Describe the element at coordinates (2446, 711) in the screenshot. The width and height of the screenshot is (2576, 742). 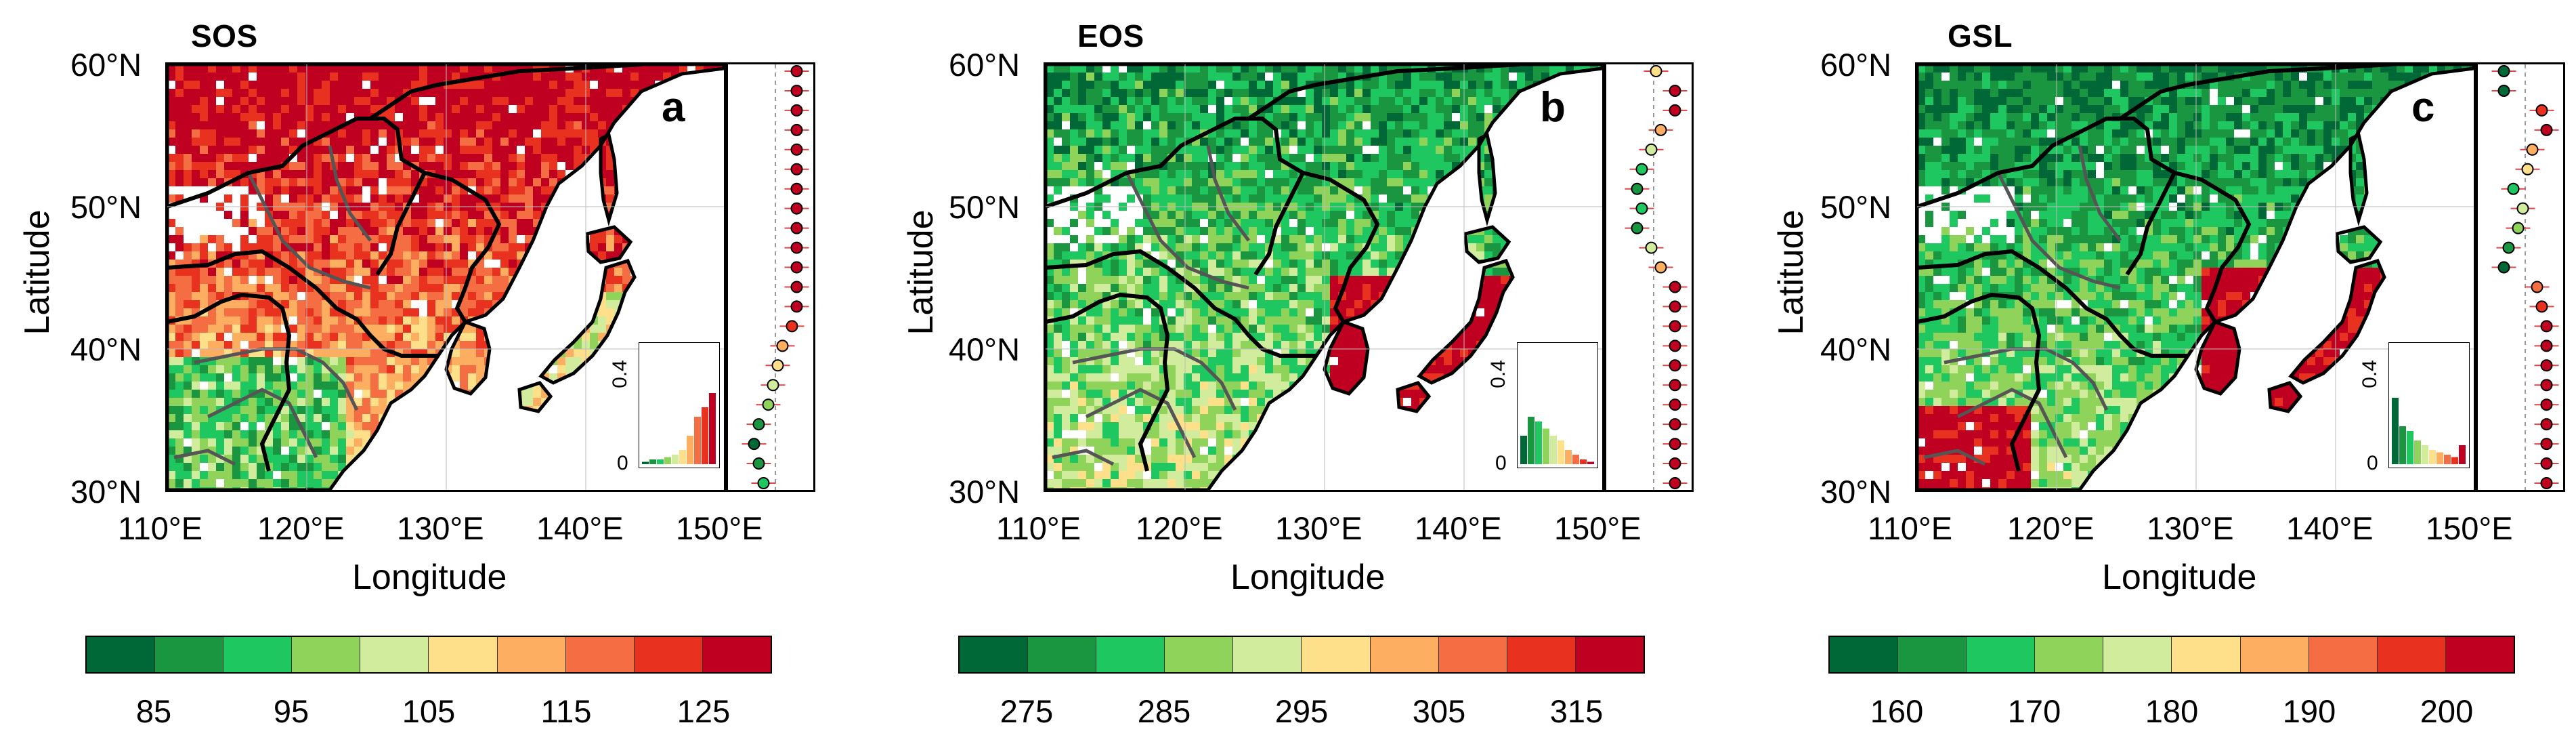
I see `colorbar-tick: 200` at that location.